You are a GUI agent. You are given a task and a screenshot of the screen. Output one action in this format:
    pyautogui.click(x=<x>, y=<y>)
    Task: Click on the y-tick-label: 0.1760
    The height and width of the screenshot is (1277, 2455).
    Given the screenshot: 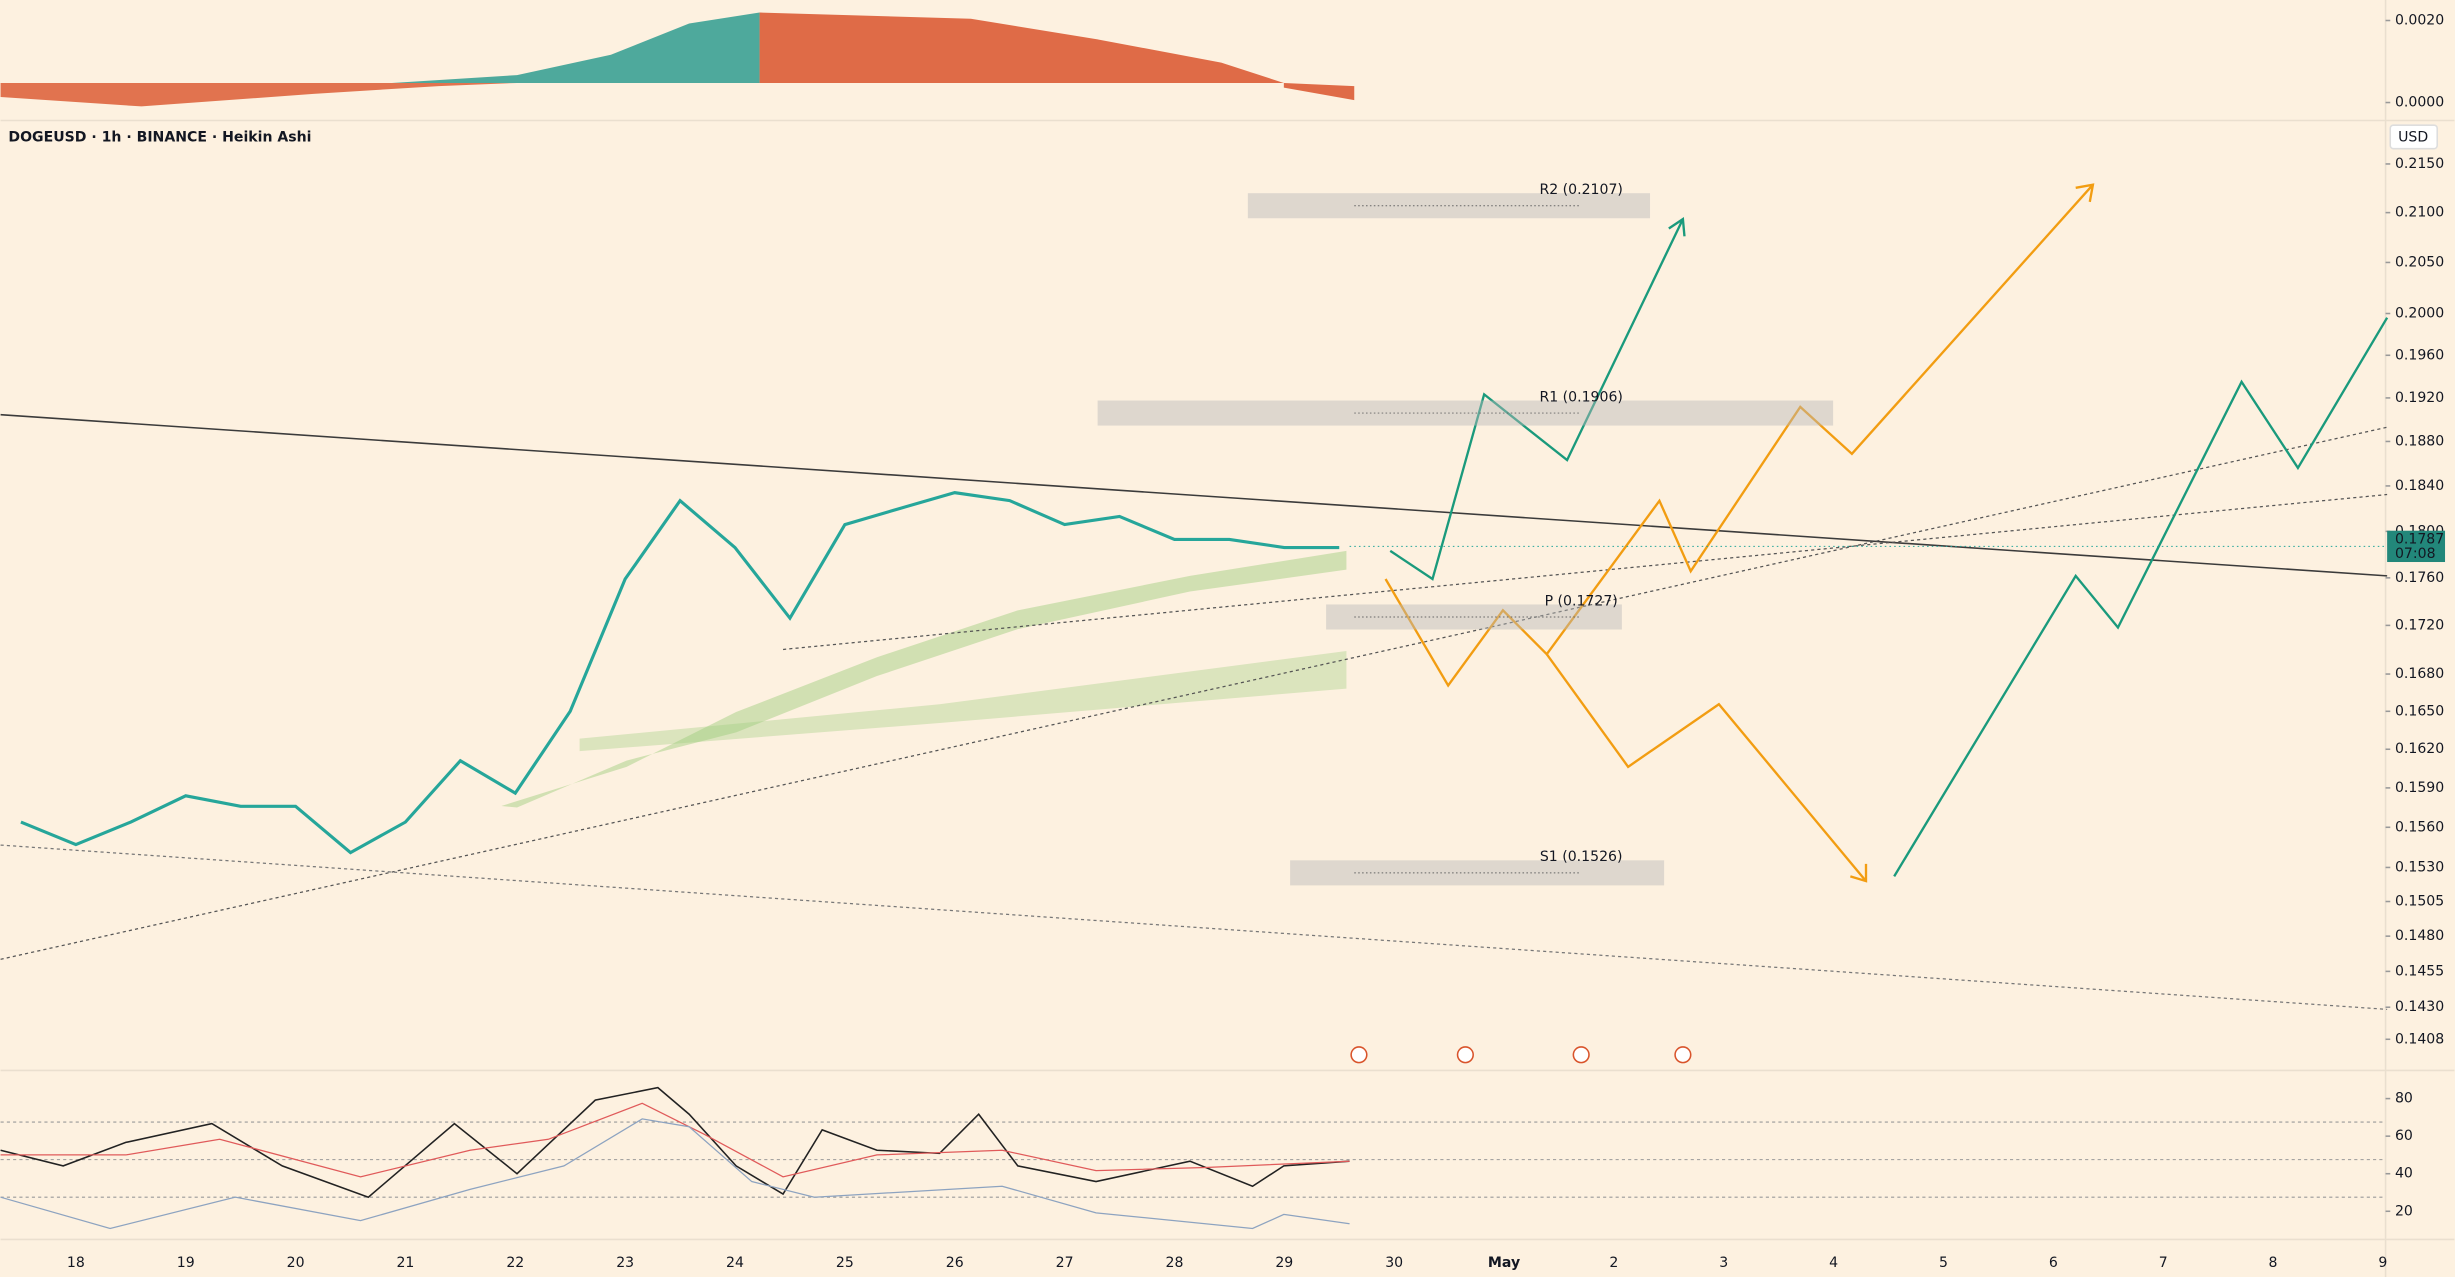 What is the action you would take?
    pyautogui.click(x=2419, y=578)
    